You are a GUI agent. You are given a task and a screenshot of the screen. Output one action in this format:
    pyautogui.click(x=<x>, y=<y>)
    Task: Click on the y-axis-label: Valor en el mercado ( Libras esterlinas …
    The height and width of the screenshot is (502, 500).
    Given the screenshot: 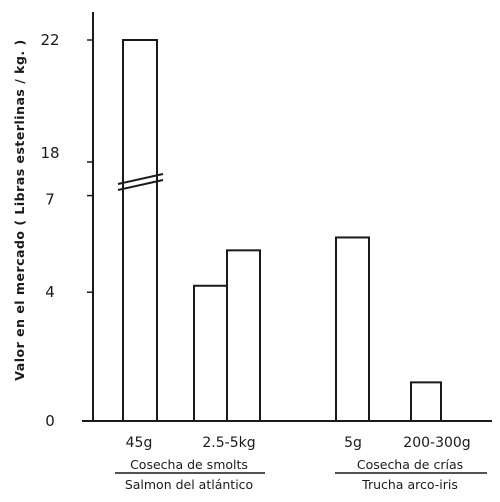 What is the action you would take?
    pyautogui.click(x=19, y=209)
    